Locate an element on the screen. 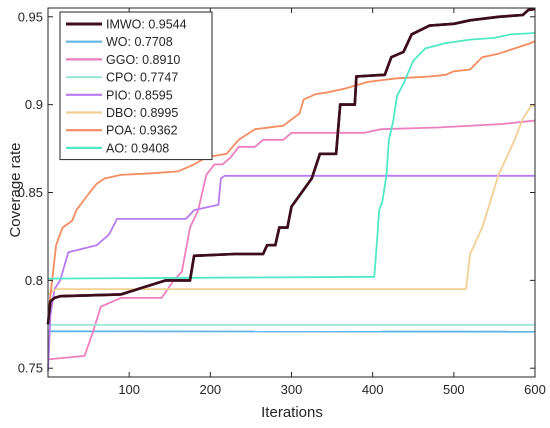 Image resolution: width=550 pixels, height=428 pixels. legend-entry: DBO: 0.8995 is located at coordinates (142, 113).